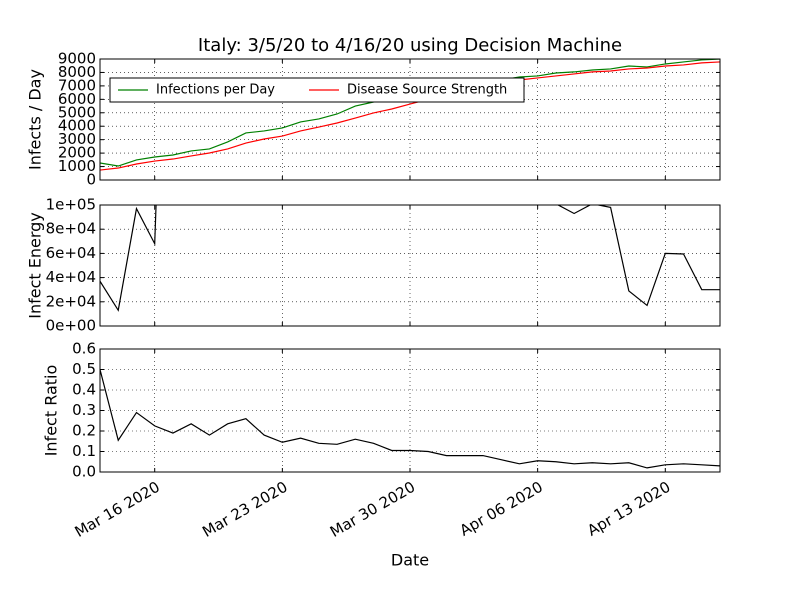 Image resolution: width=800 pixels, height=591 pixels. Describe the element at coordinates (77, 166) in the screenshot. I see `y-tick-label: 1000` at that location.